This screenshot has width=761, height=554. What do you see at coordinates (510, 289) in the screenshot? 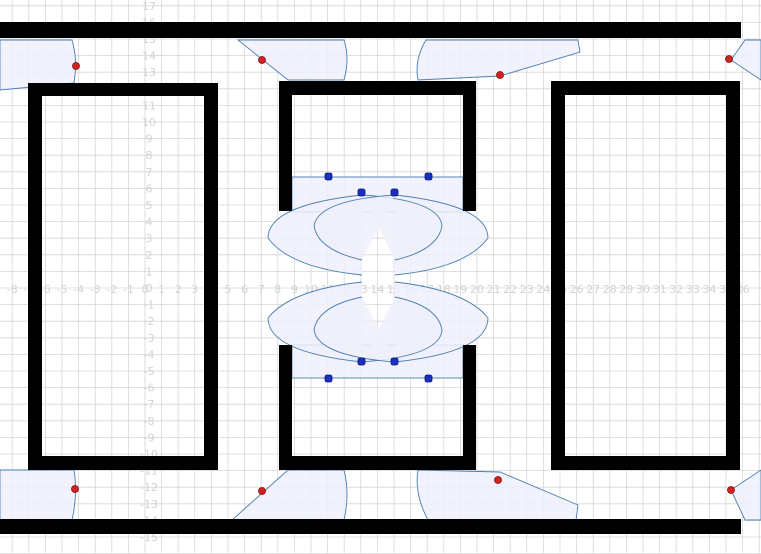
I see `x-axis-tick-label: 22` at bounding box center [510, 289].